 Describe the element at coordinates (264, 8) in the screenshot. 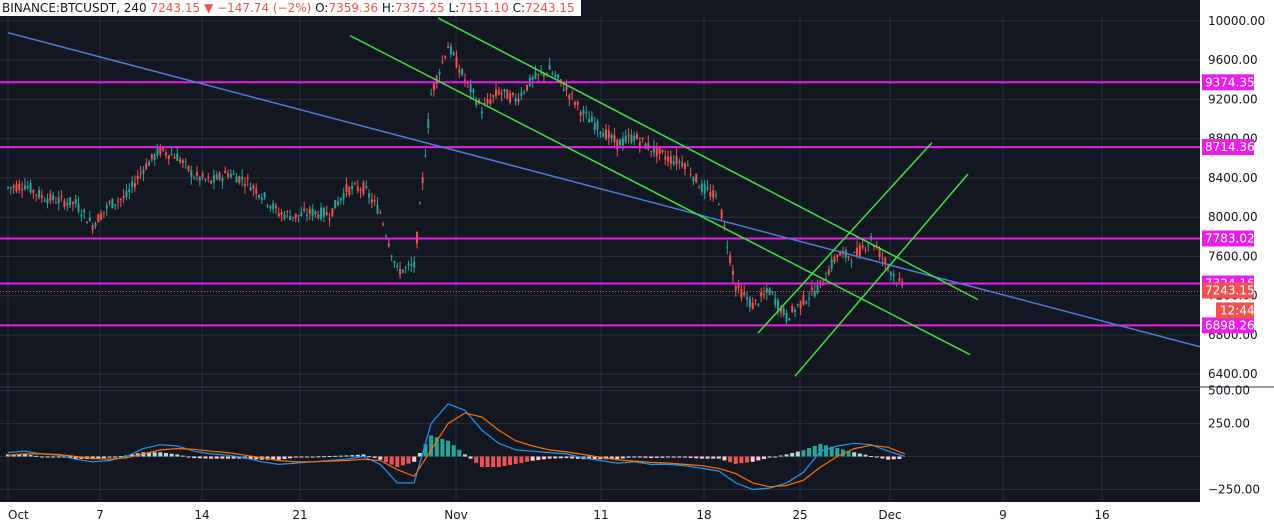

I see `change-value: −147.74 (−2%)` at that location.